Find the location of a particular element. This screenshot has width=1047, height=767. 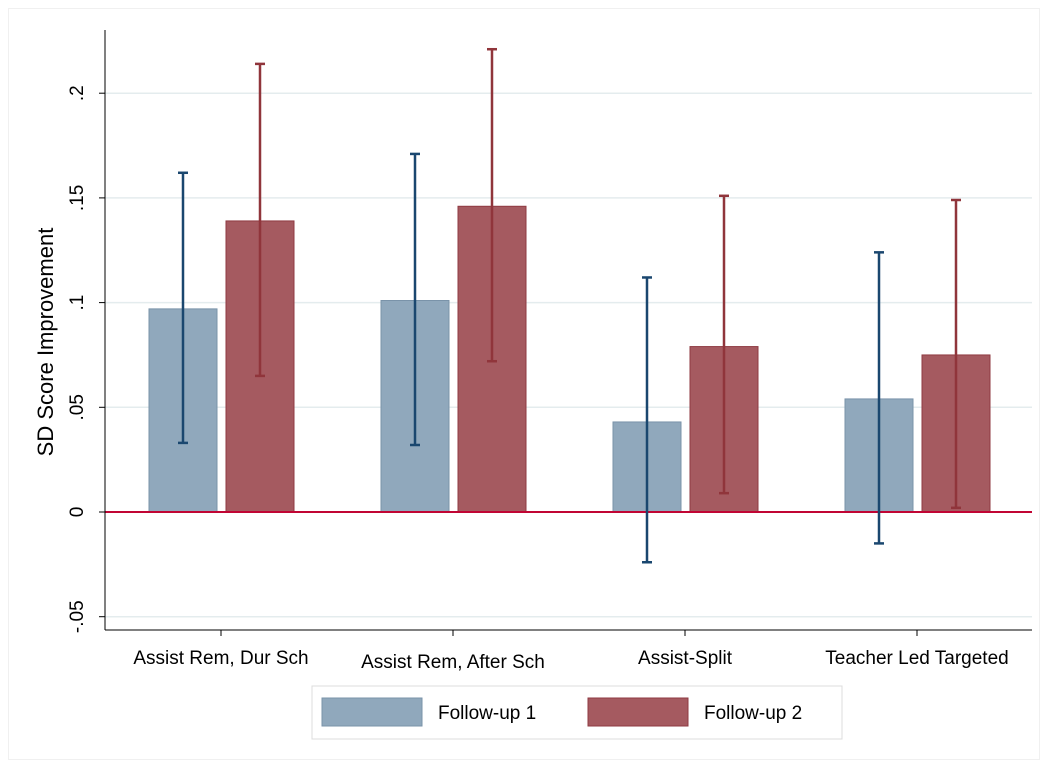

y-tick-label: .05 is located at coordinates (77, 407).